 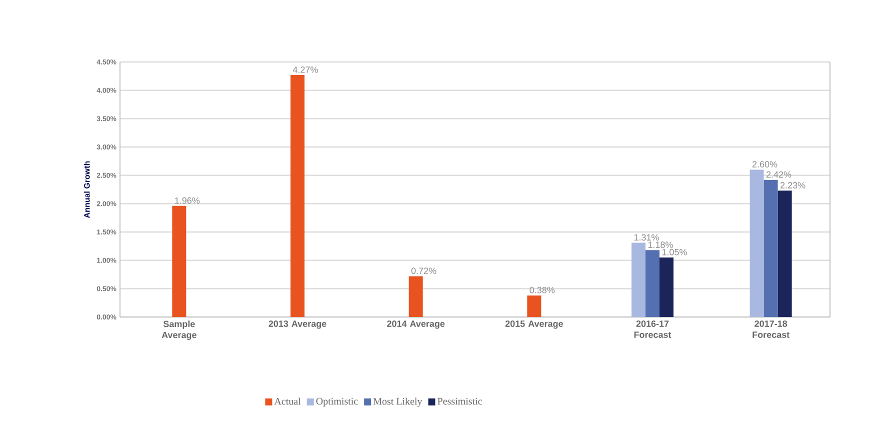 I want to click on x-tick-label: 2016-17 Forecast, so click(x=653, y=329).